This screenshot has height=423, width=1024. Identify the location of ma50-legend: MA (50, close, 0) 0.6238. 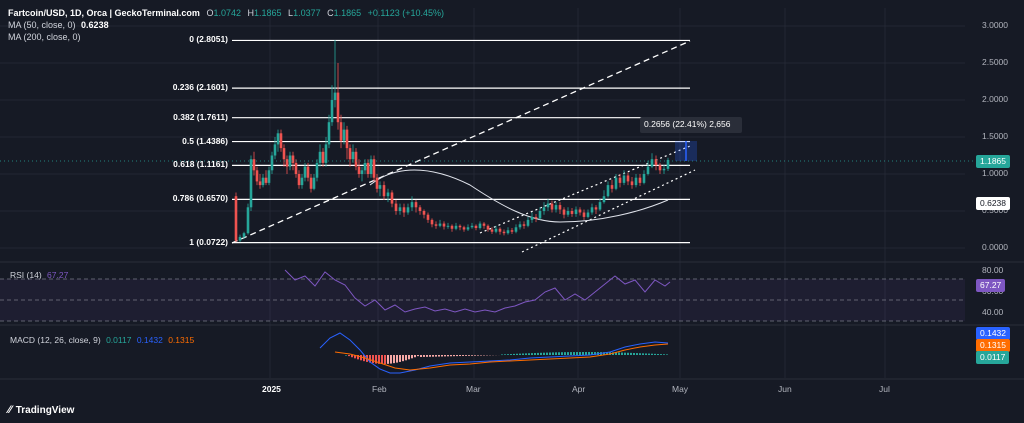
(58, 25).